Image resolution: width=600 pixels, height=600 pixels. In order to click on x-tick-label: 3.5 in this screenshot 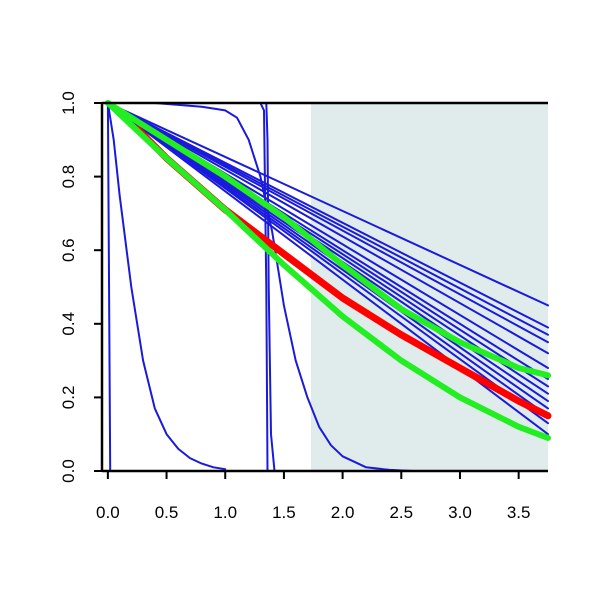, I will do `click(519, 512)`.